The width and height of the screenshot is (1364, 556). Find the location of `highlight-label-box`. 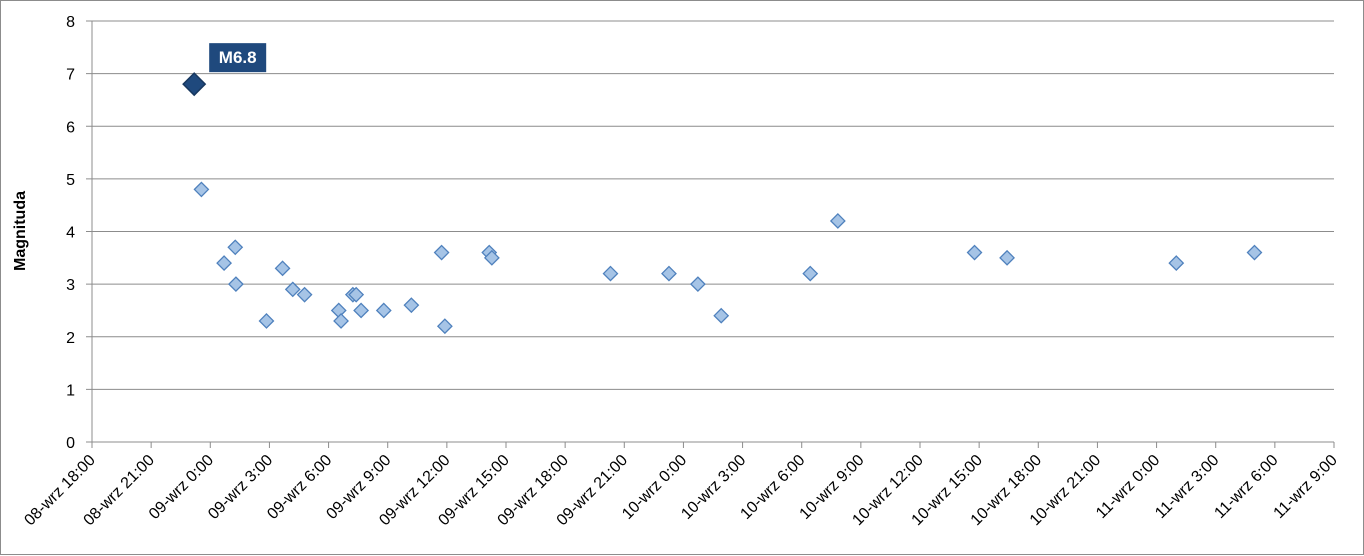

highlight-label-box is located at coordinates (238, 58).